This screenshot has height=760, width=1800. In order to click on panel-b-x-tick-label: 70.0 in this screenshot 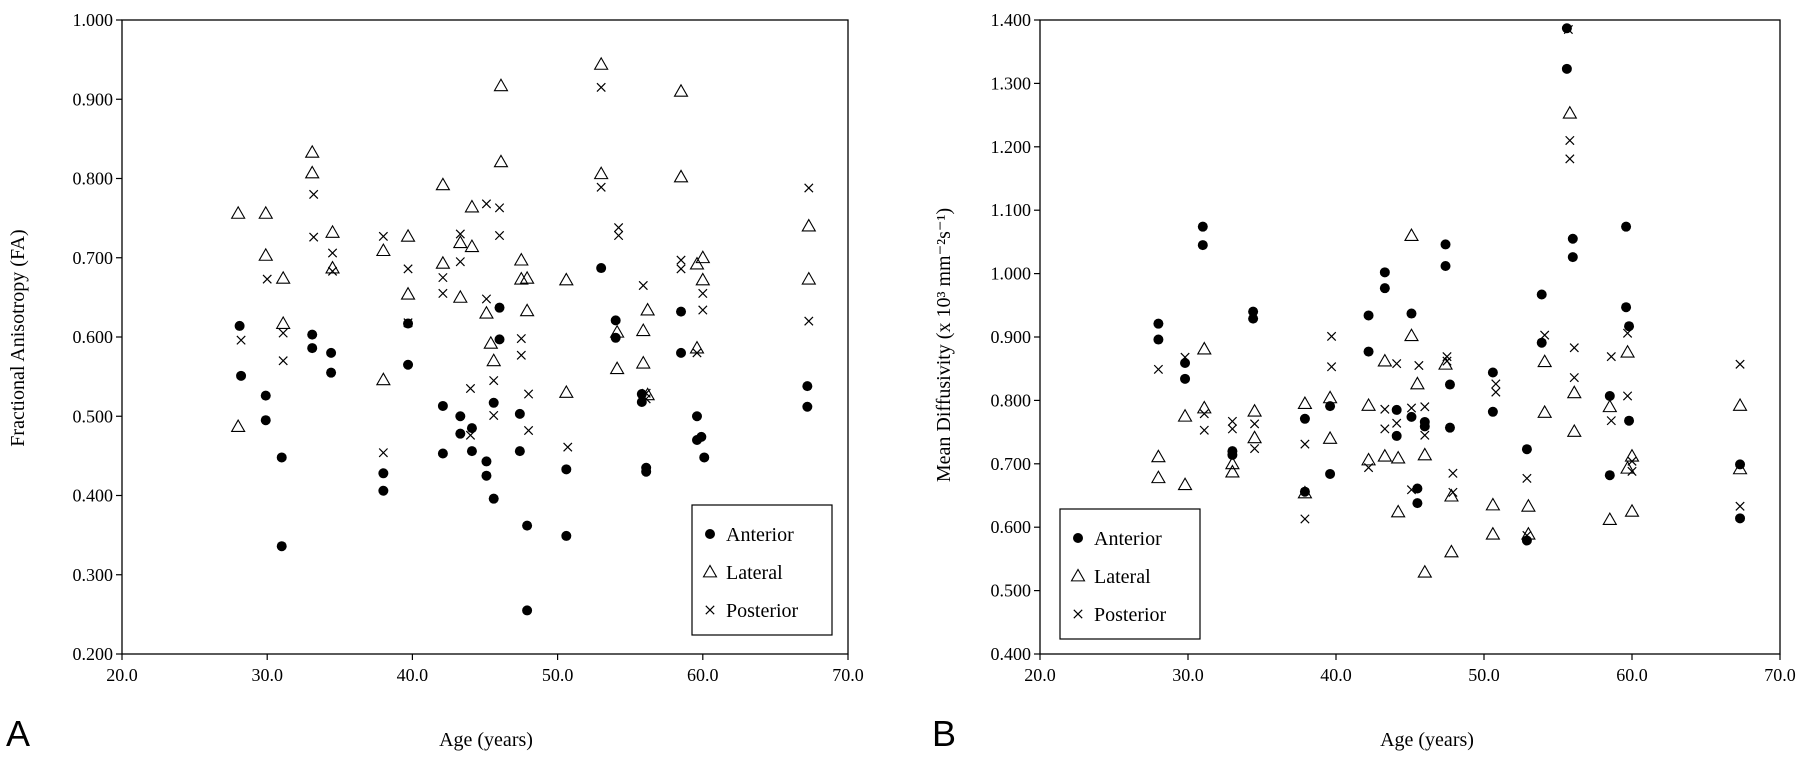, I will do `click(1780, 675)`.